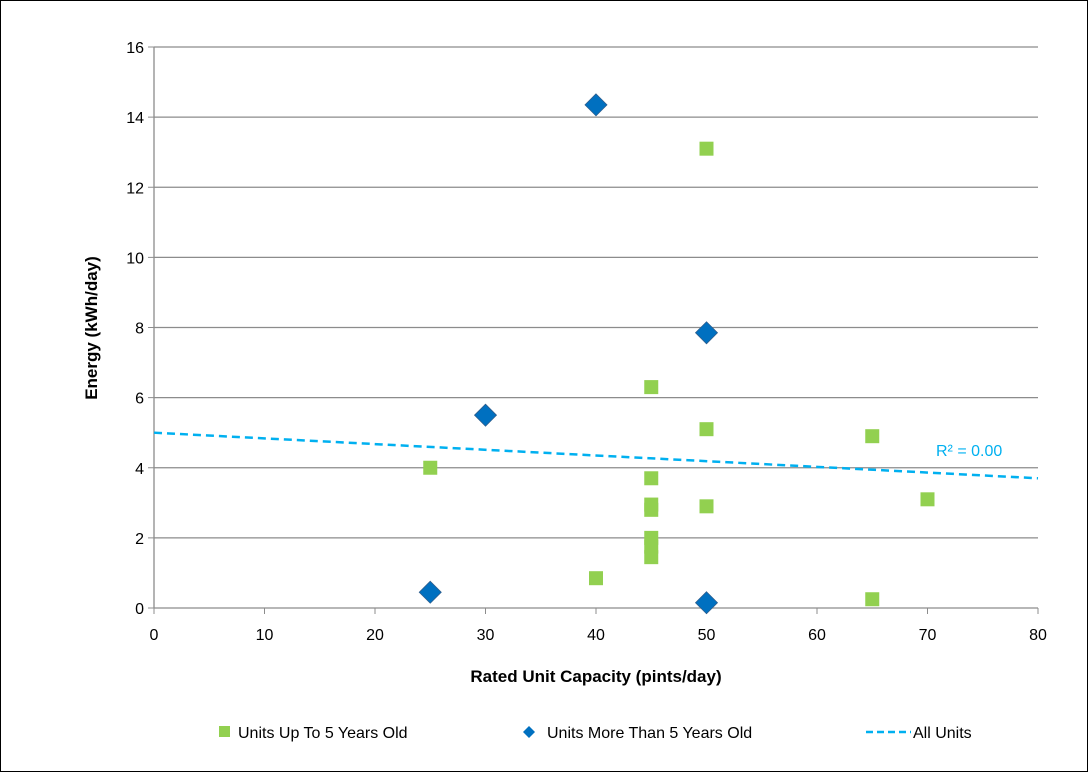 This screenshot has height=772, width=1088. I want to click on x-tick-label: 50, so click(707, 635).